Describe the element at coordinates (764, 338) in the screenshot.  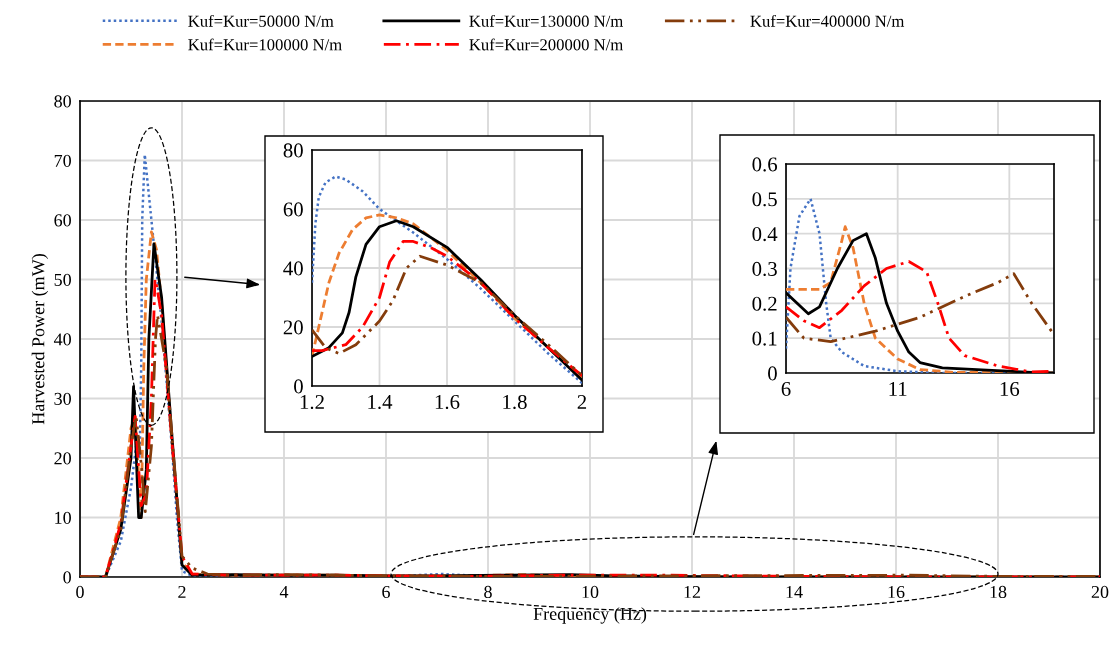
I see `y-tick-label: 0.1` at that location.